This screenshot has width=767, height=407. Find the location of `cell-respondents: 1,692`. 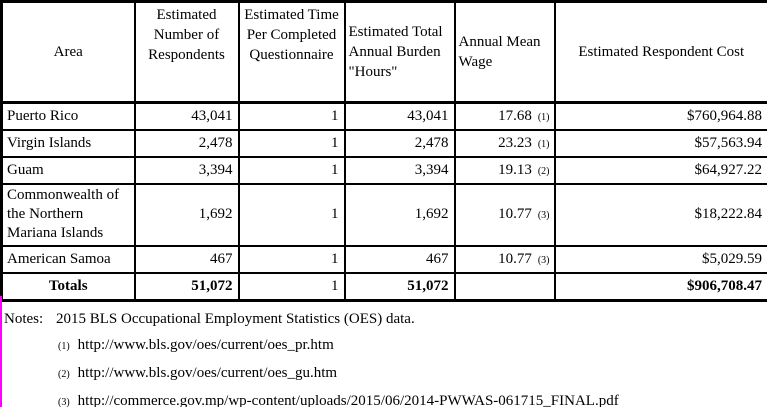

cell-respondents: 1,692 is located at coordinates (186, 214).